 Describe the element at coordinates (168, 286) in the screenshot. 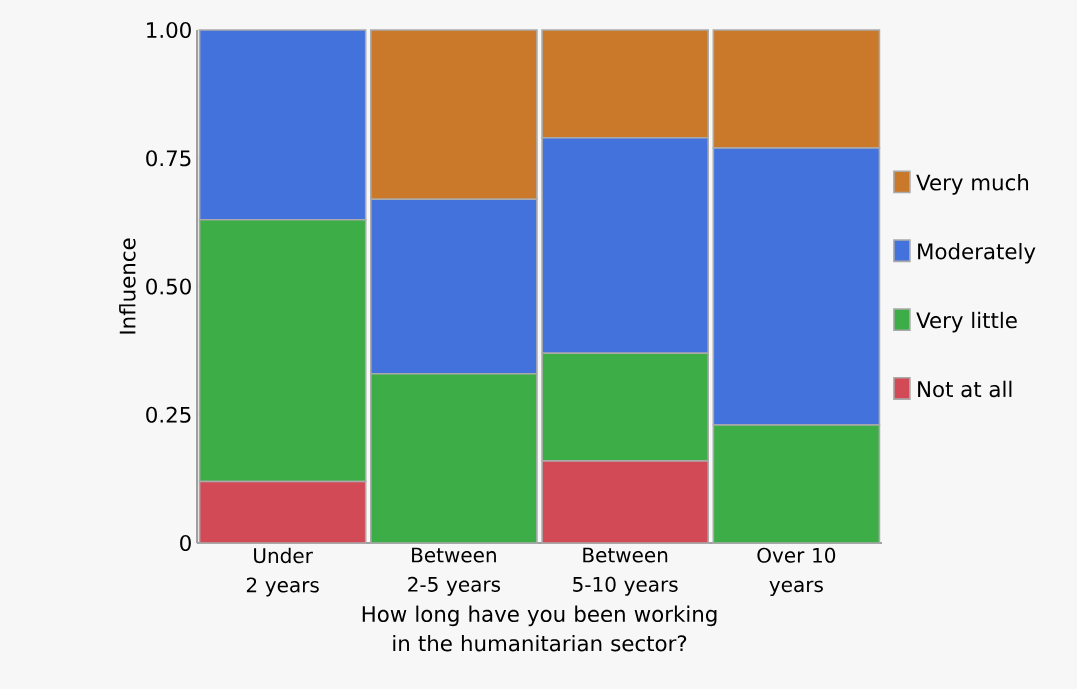

I see `y-tick-label: 0.50` at that location.